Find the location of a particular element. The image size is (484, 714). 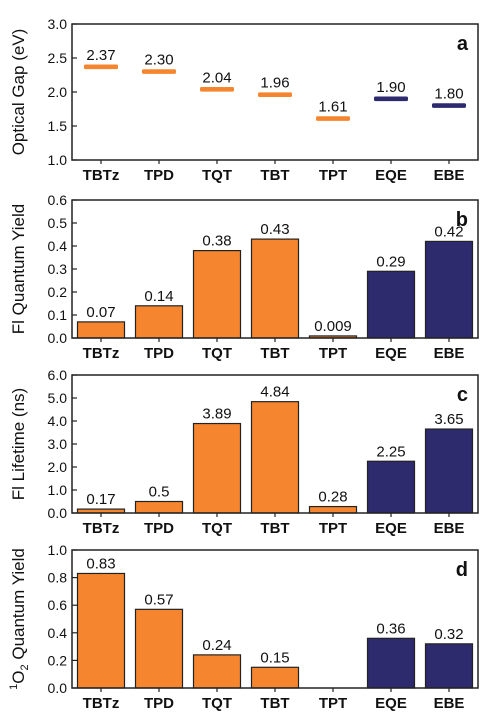

panel-letter: d is located at coordinates (462, 570).